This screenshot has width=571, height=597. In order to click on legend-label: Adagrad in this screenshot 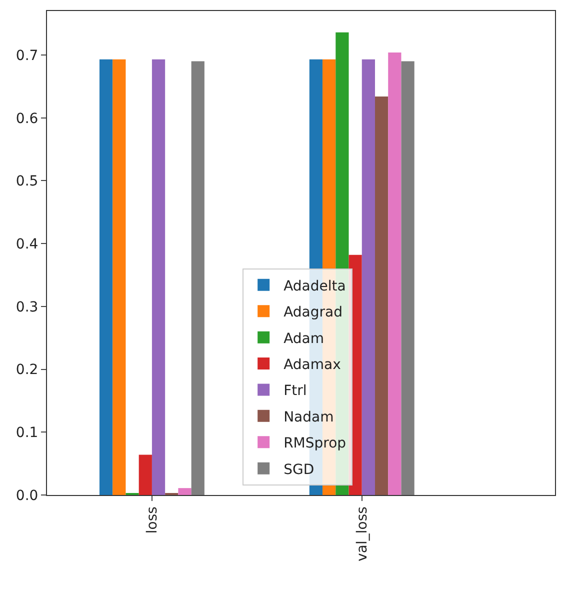, I will do `click(313, 312)`.